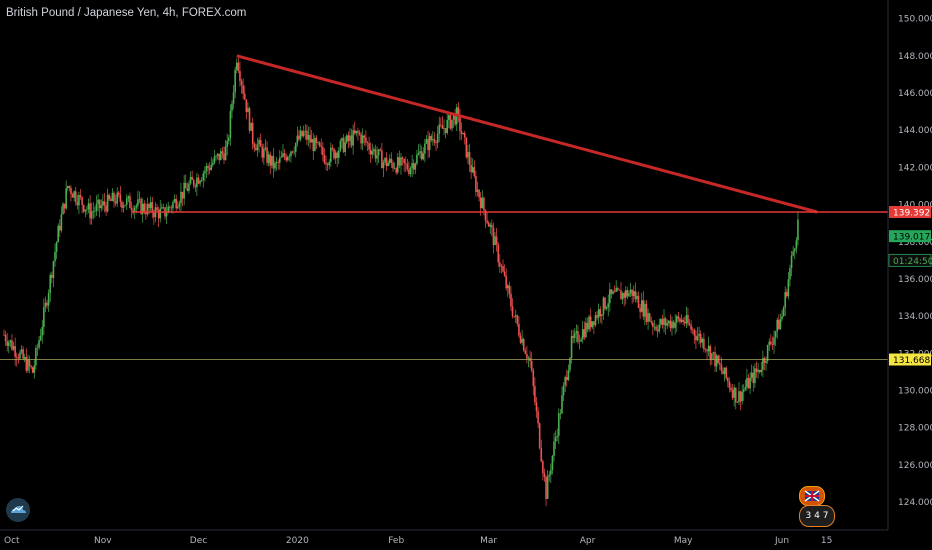 This screenshot has width=932, height=550. What do you see at coordinates (18, 510) in the screenshot?
I see `tradingview-cloud-icon` at bounding box center [18, 510].